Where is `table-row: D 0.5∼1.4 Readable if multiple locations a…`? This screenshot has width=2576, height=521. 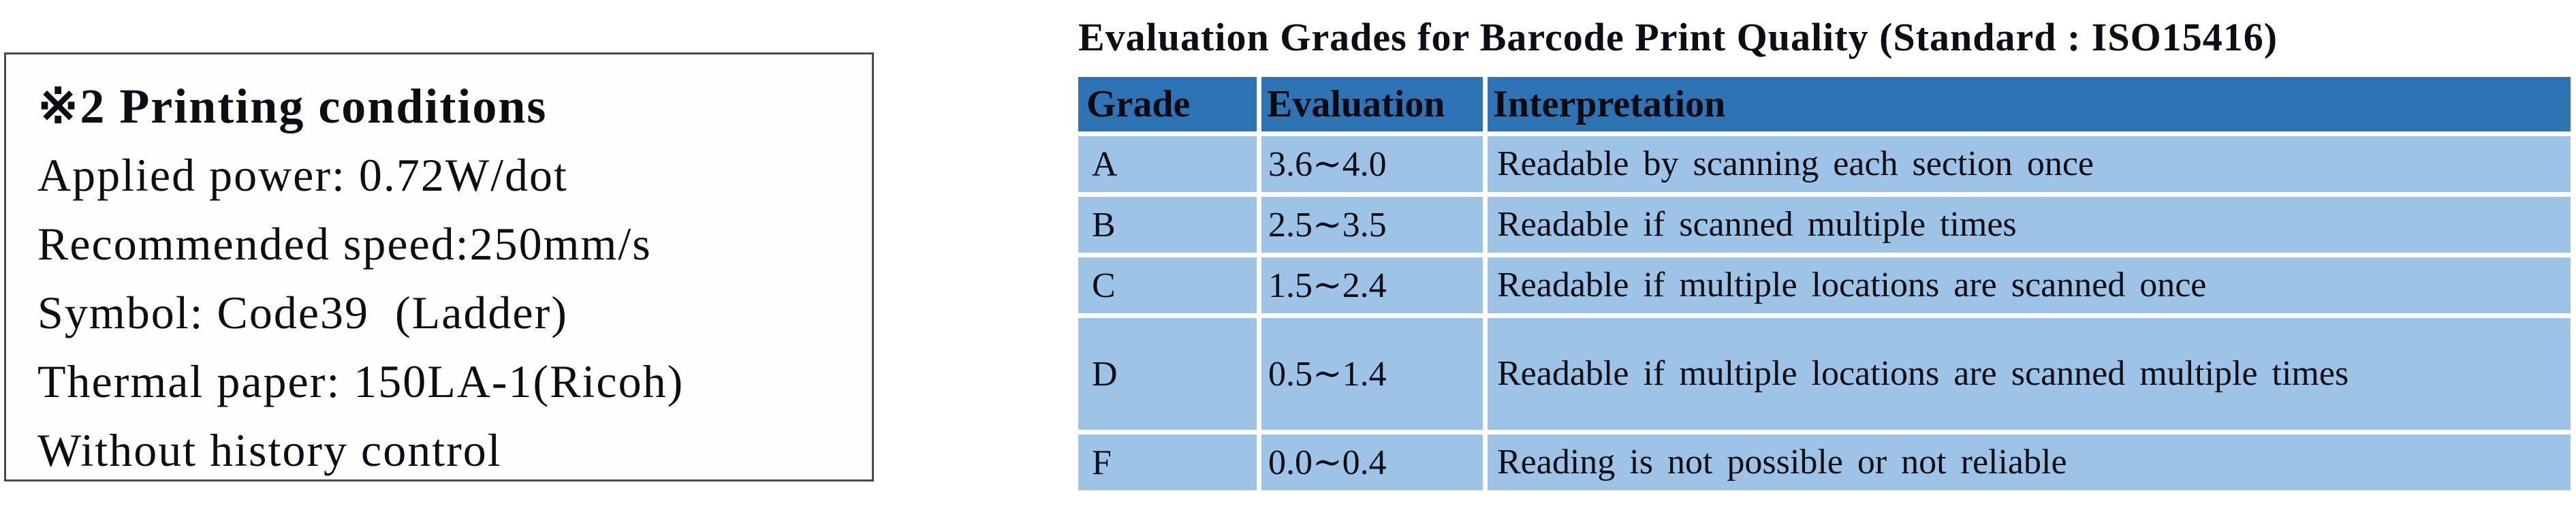 table-row: D 0.5∼1.4 Readable if multiple locations a… is located at coordinates (1824, 374).